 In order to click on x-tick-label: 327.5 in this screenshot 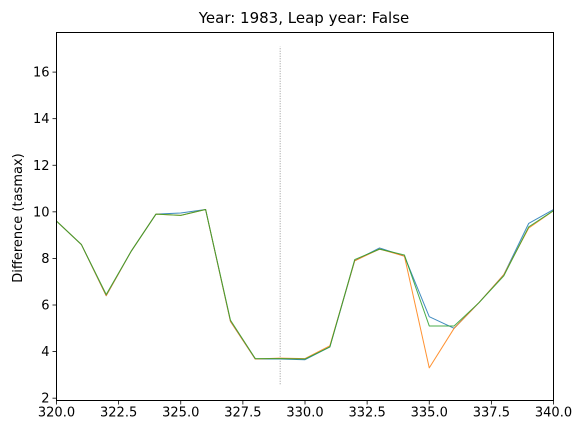, I will do `click(242, 413)`.